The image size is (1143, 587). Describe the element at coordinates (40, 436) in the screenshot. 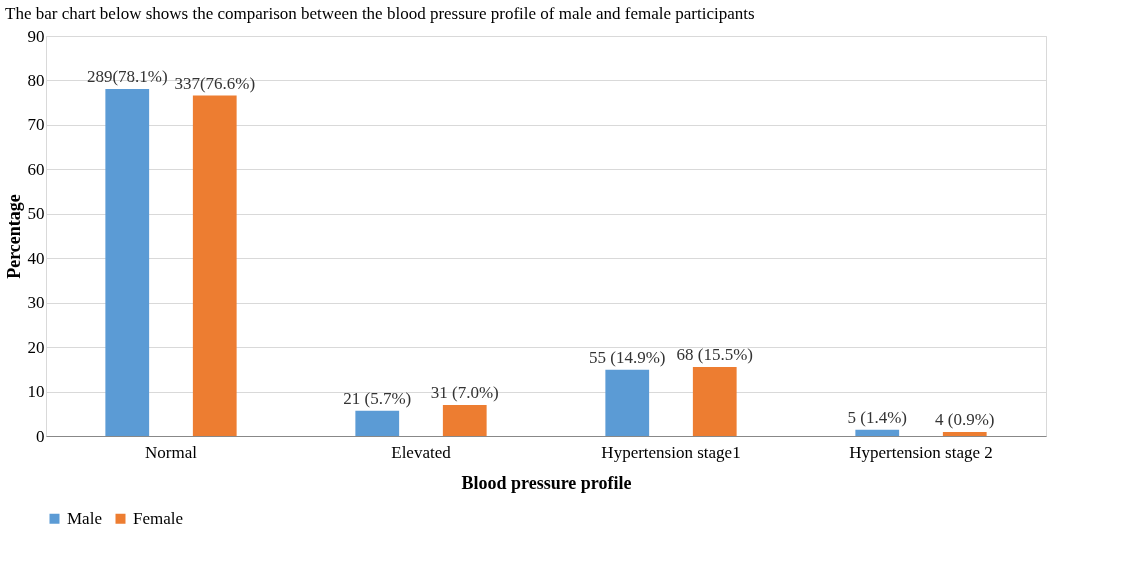

I see `y-tick-label: 0` at that location.